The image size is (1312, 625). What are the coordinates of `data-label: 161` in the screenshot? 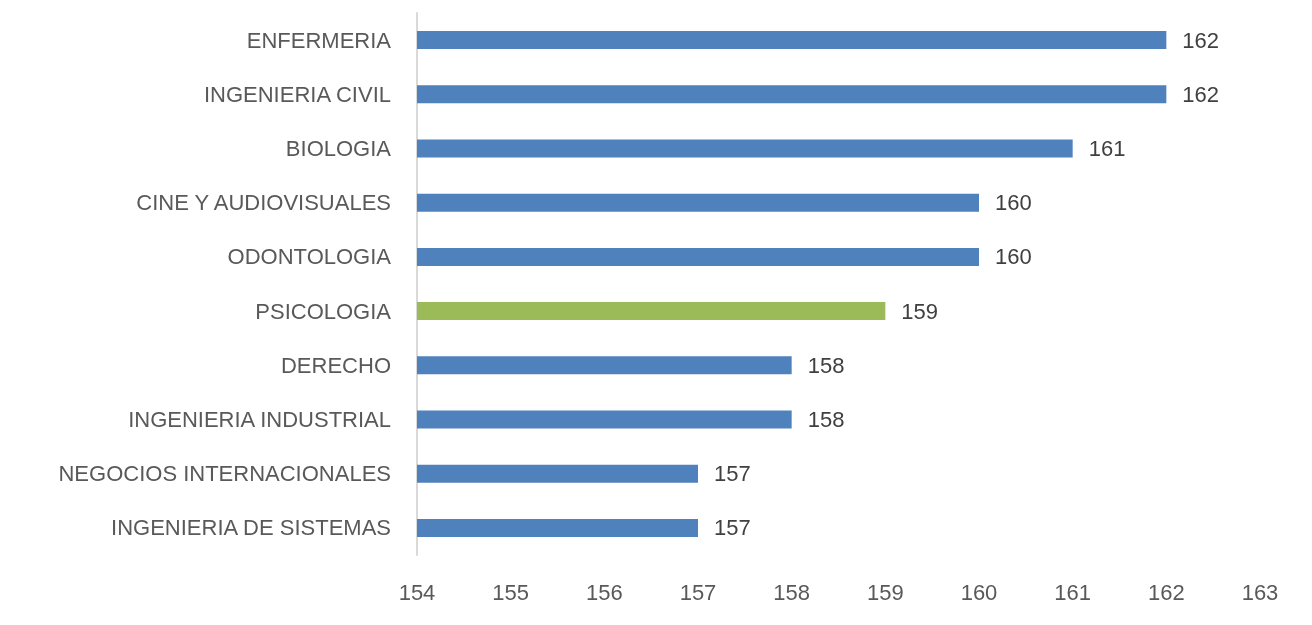 It's located at (1107, 148).